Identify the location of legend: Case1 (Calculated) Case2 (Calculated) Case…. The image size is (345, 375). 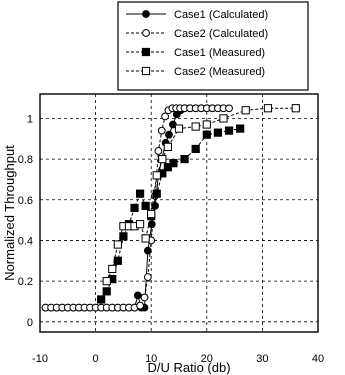
(213, 46).